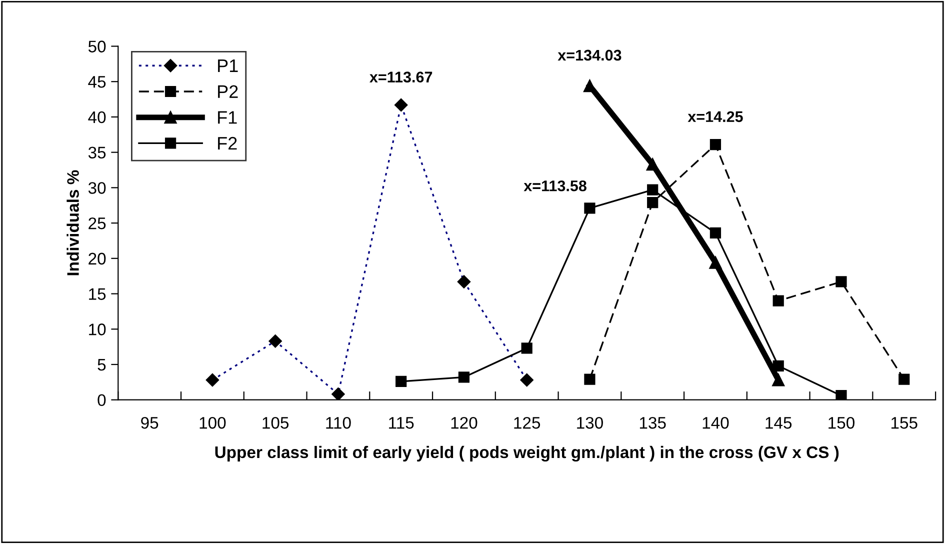  I want to click on y-tick-label: 30, so click(97, 188).